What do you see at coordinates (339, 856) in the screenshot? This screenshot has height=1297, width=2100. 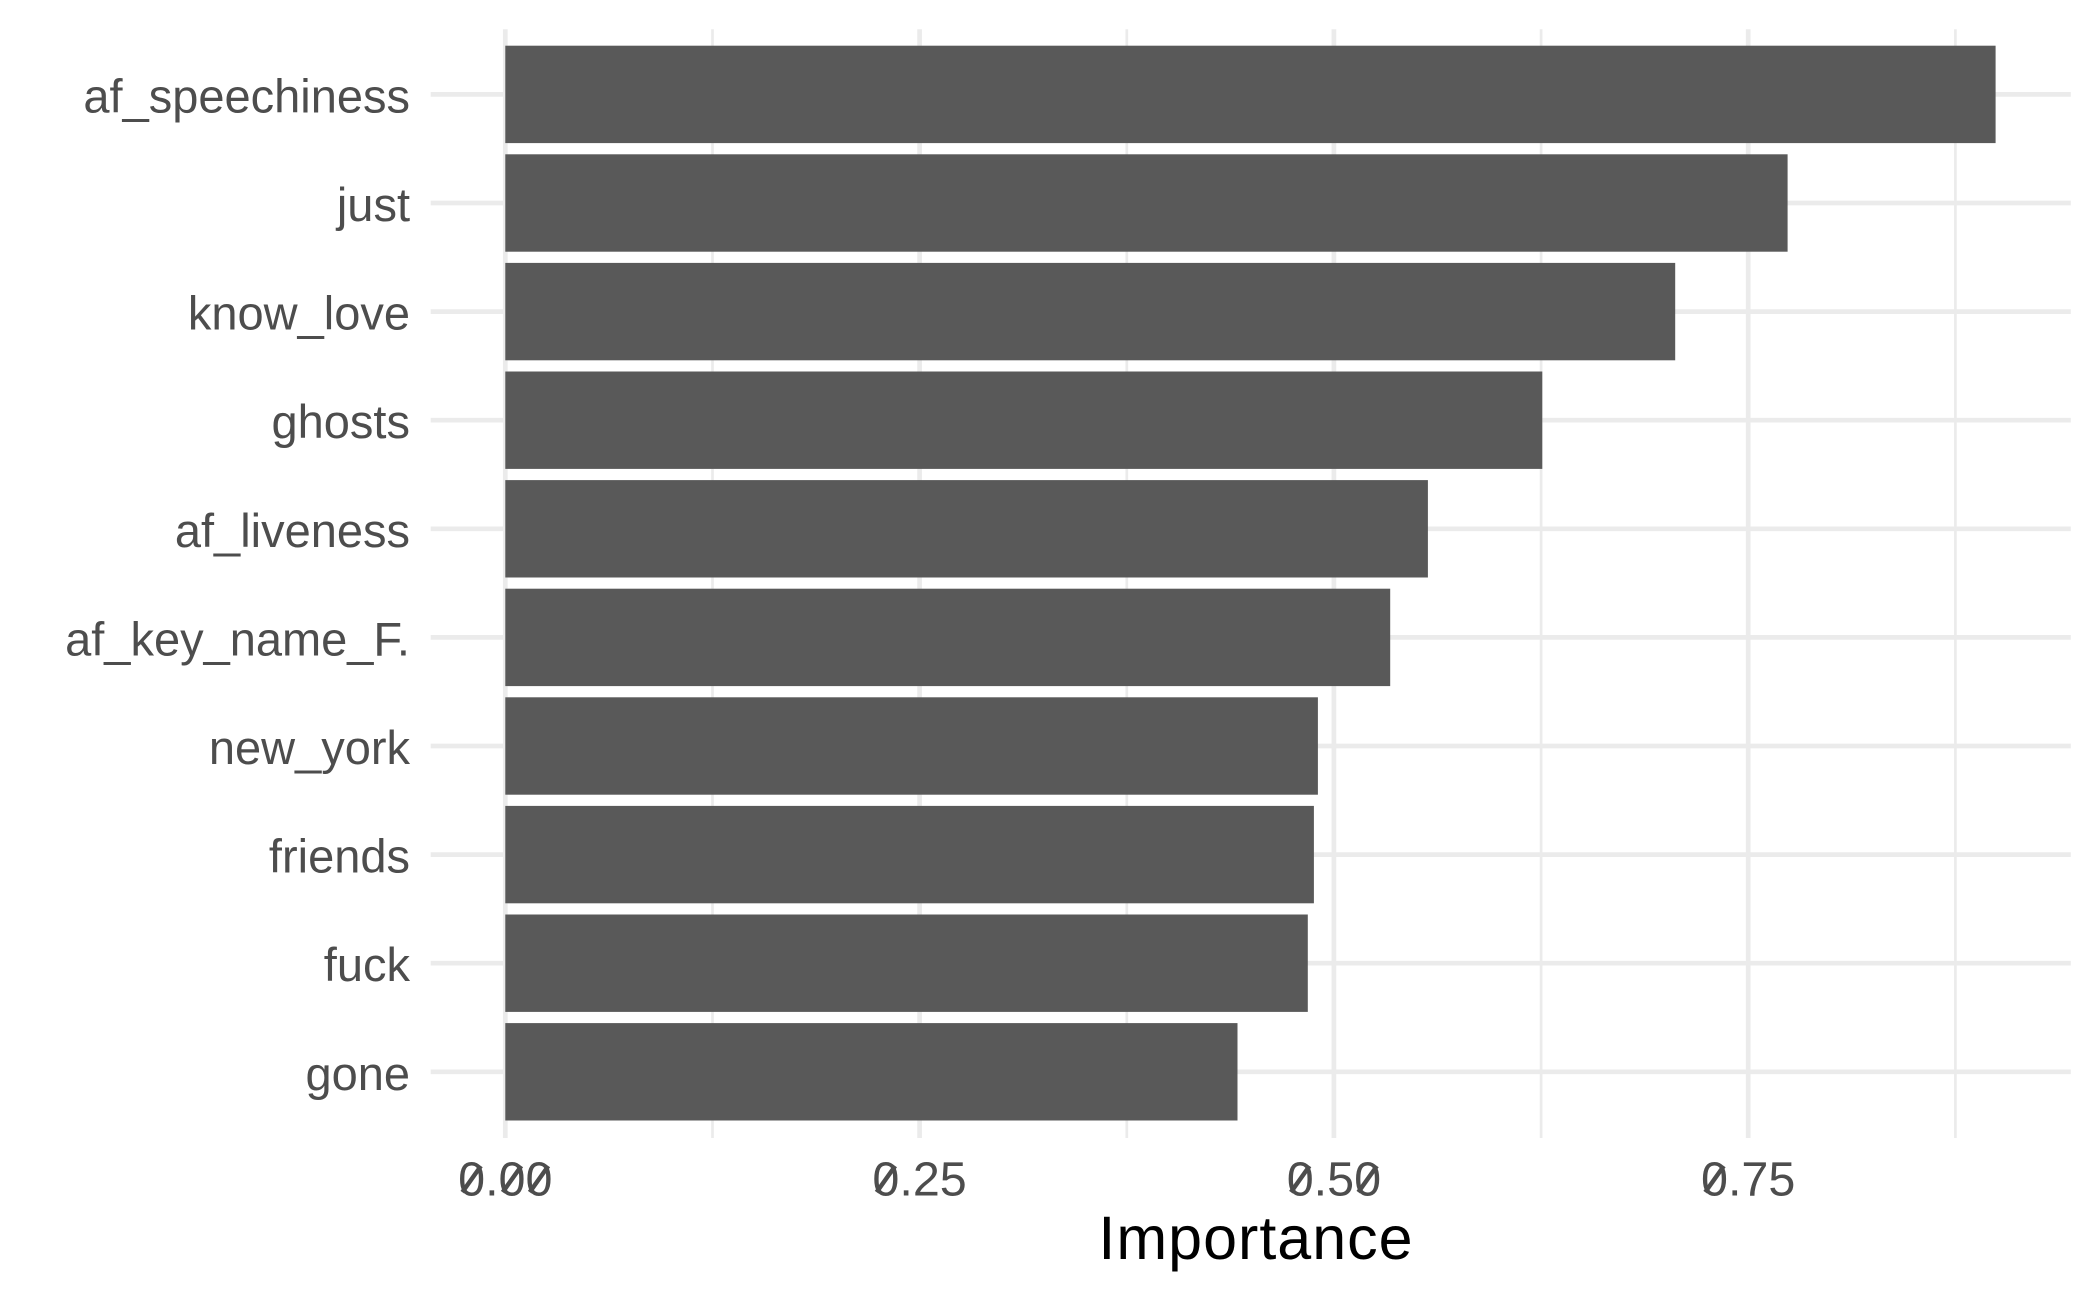 I see `svg-text: friends` at bounding box center [339, 856].